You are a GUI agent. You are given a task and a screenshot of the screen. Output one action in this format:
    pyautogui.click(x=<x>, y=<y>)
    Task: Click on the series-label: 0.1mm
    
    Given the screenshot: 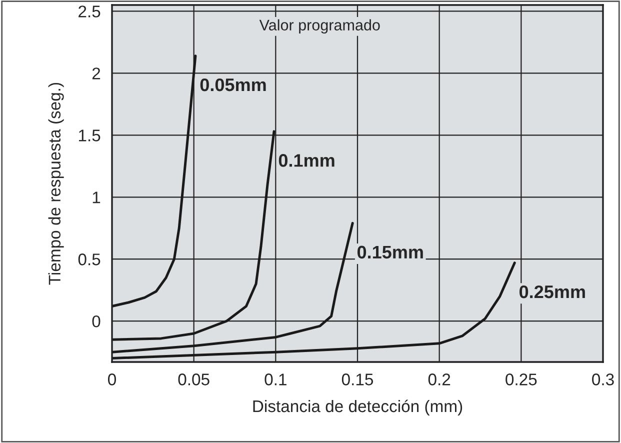 What is the action you would take?
    pyautogui.click(x=306, y=160)
    